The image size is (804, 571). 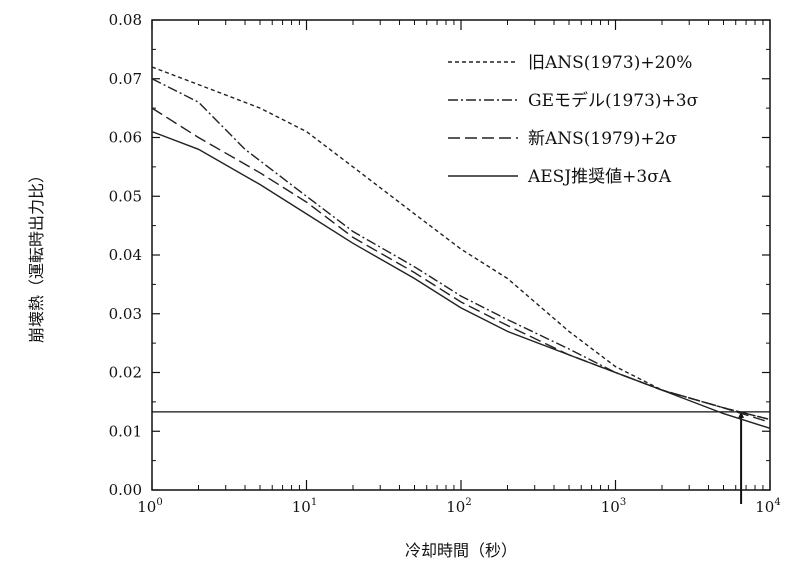 What do you see at coordinates (599, 177) in the screenshot?
I see `legend-label-4: AESJ推奨値+3σA` at bounding box center [599, 177].